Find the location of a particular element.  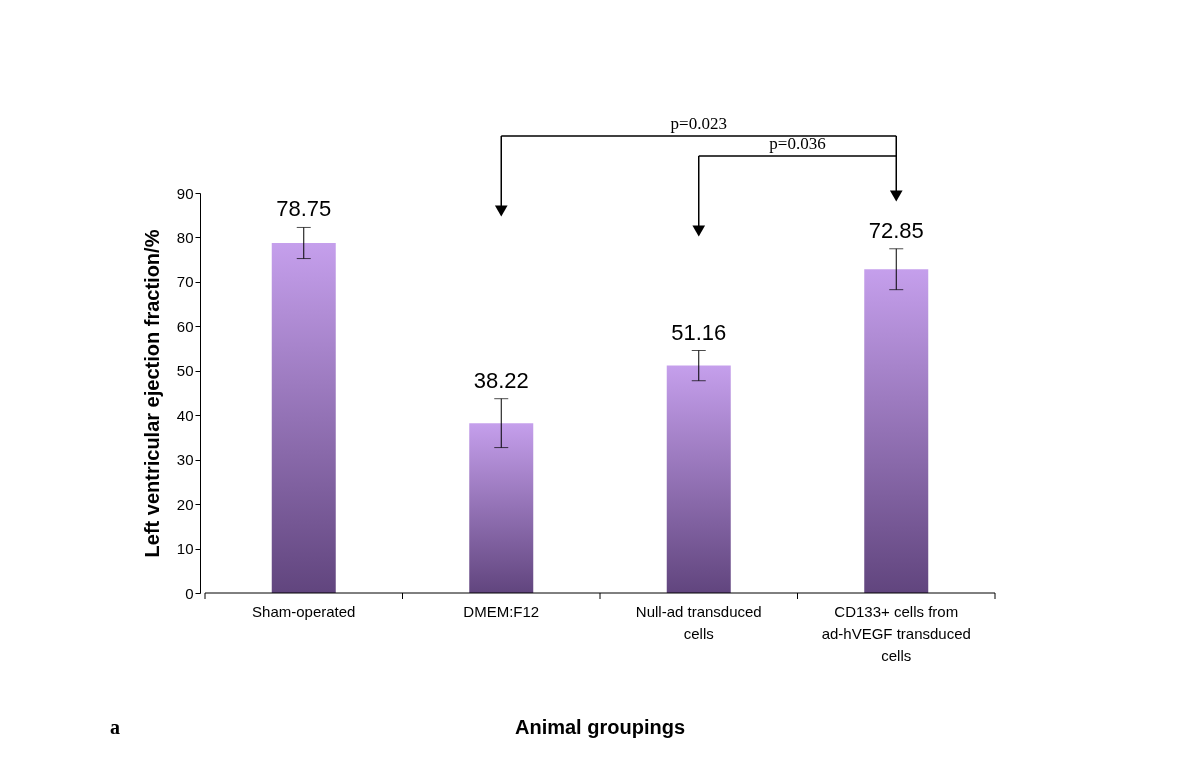

y-tick-label: 20 is located at coordinates (185, 504).